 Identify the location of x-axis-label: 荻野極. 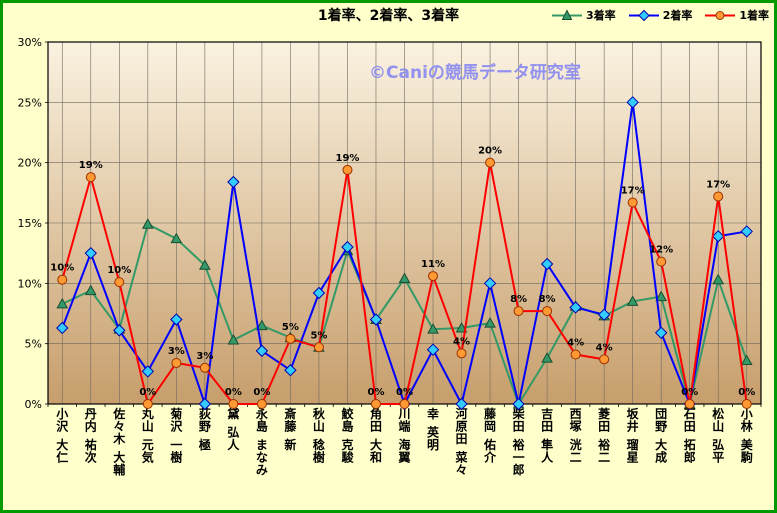
(205, 429).